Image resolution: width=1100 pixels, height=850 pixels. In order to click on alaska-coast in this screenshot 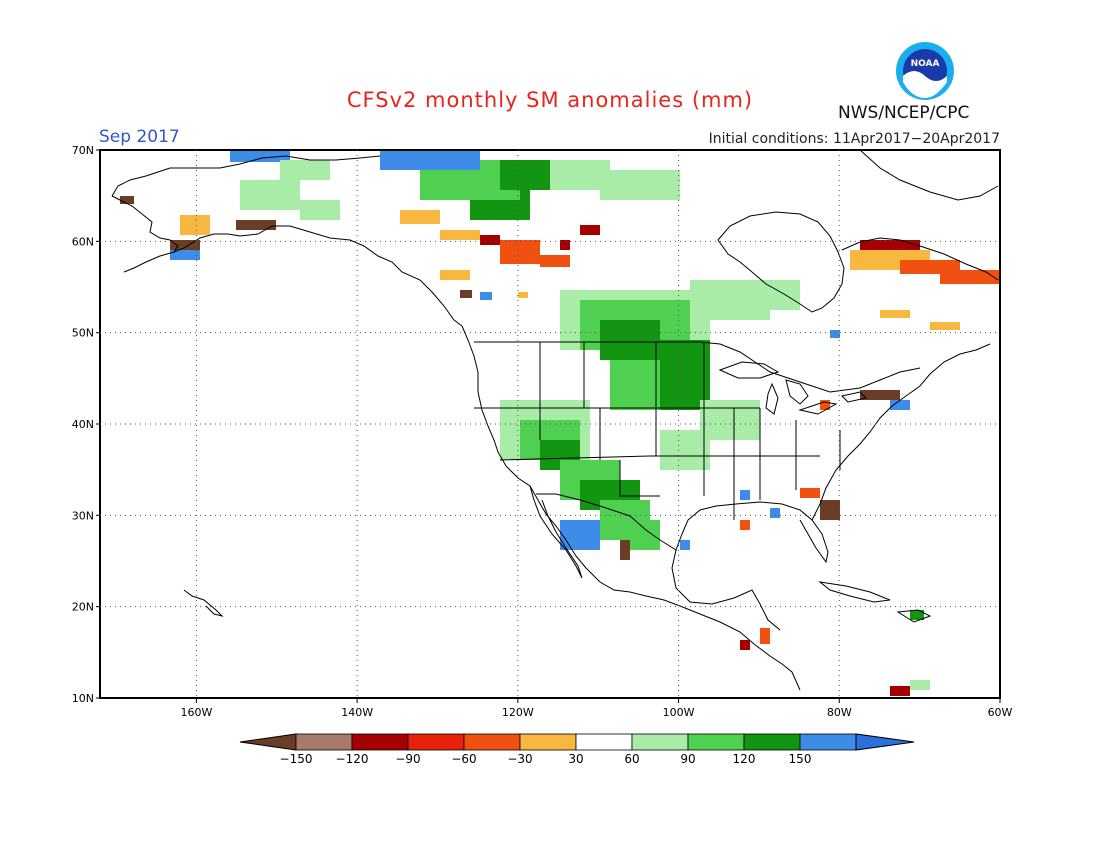, I will do `click(287, 261)`.